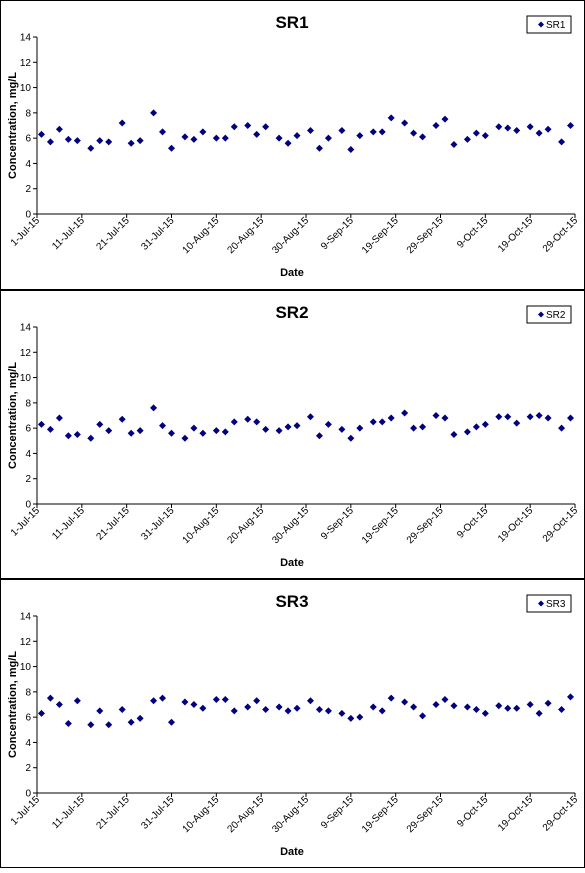  What do you see at coordinates (556, 315) in the screenshot?
I see `legend-label: SR2` at bounding box center [556, 315].